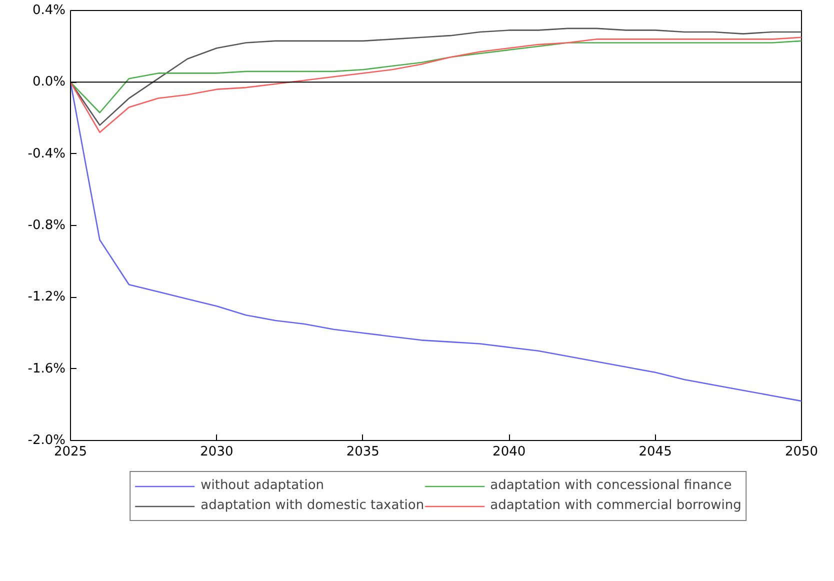 The width and height of the screenshot is (834, 581). What do you see at coordinates (49, 10) in the screenshot?
I see `y-tick-label: 0.4%` at bounding box center [49, 10].